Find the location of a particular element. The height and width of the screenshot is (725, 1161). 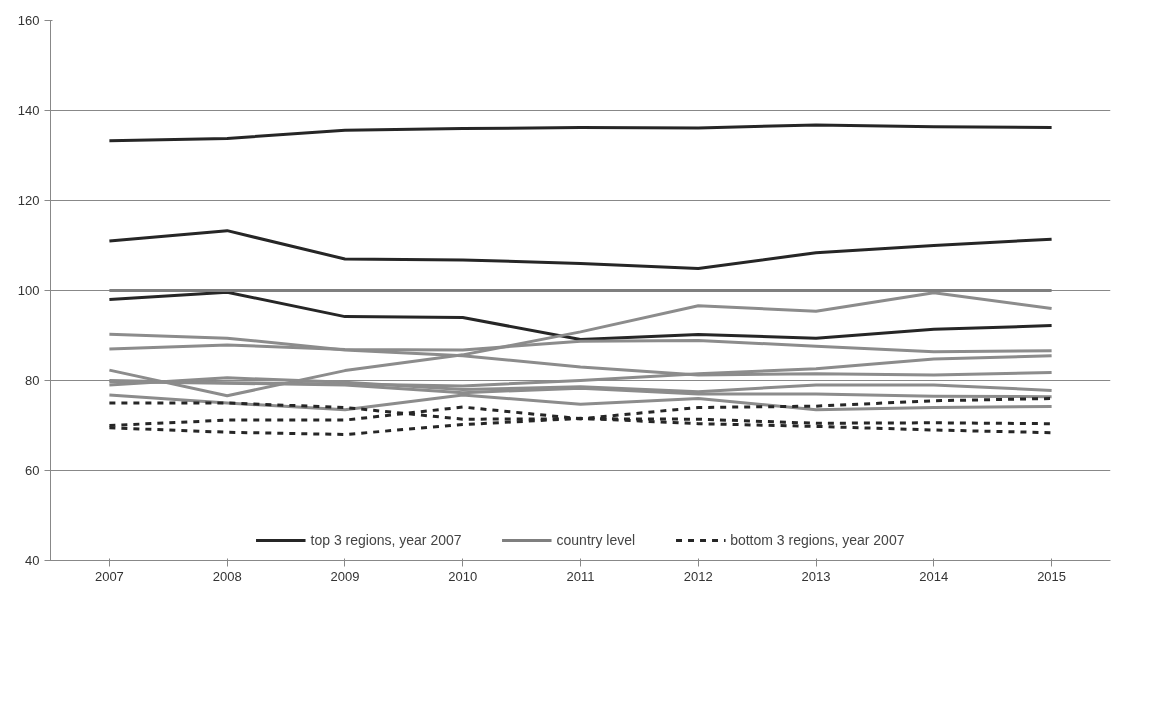

y-tick-label: 160 is located at coordinates (28, 20).